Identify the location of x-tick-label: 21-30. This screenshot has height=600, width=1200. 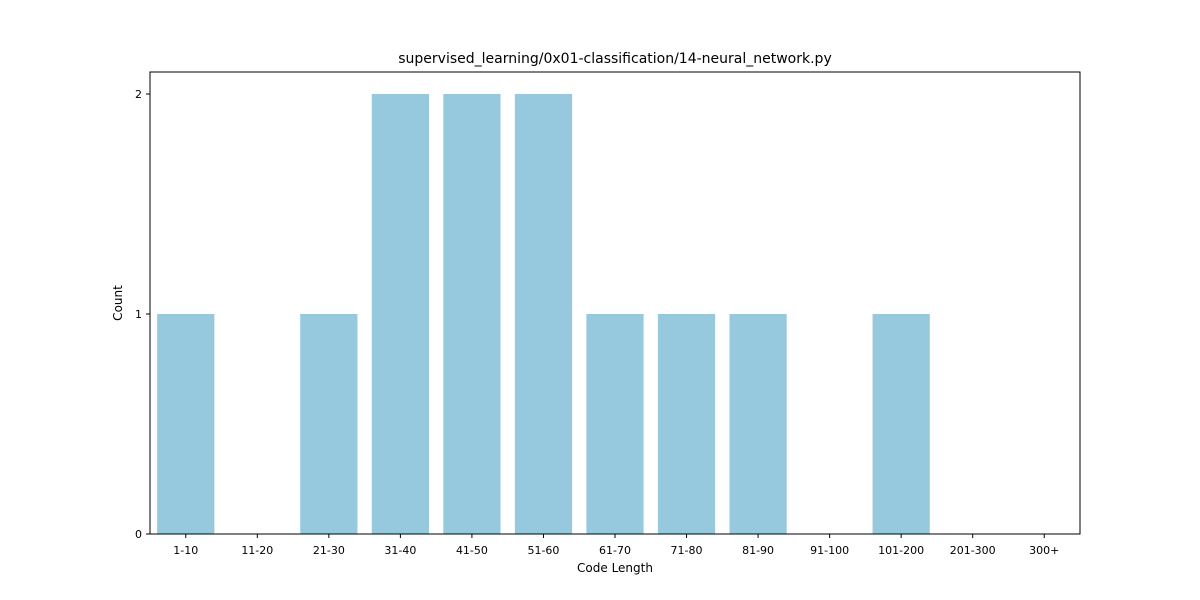
(329, 550).